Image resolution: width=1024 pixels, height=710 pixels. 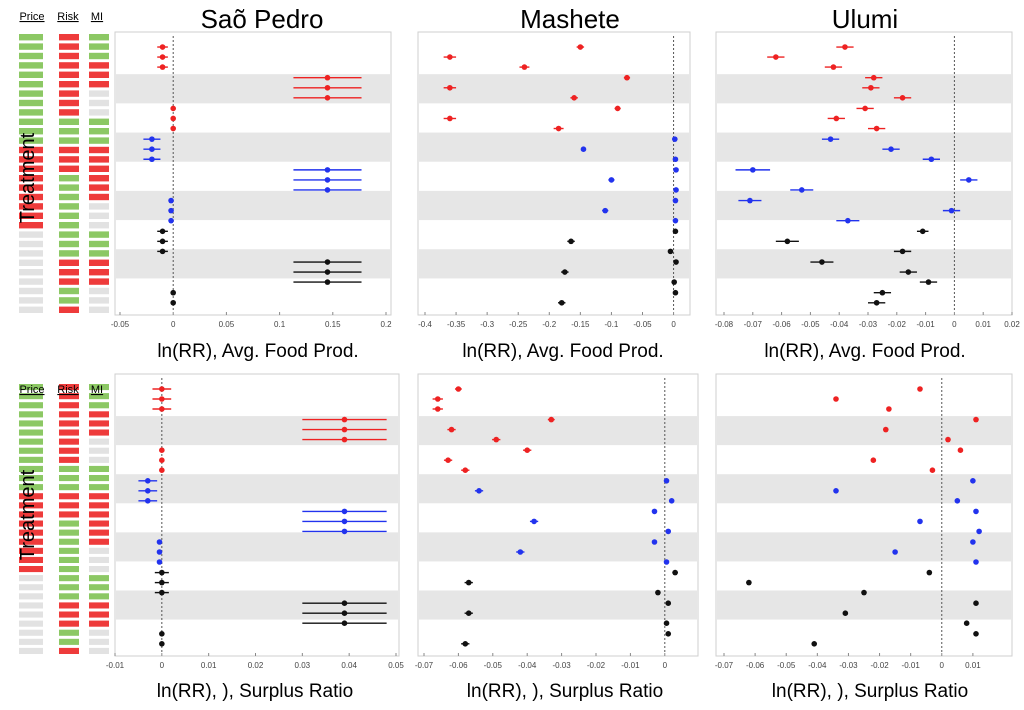 I want to click on x-tick-label: 0.01, so click(x=973, y=665).